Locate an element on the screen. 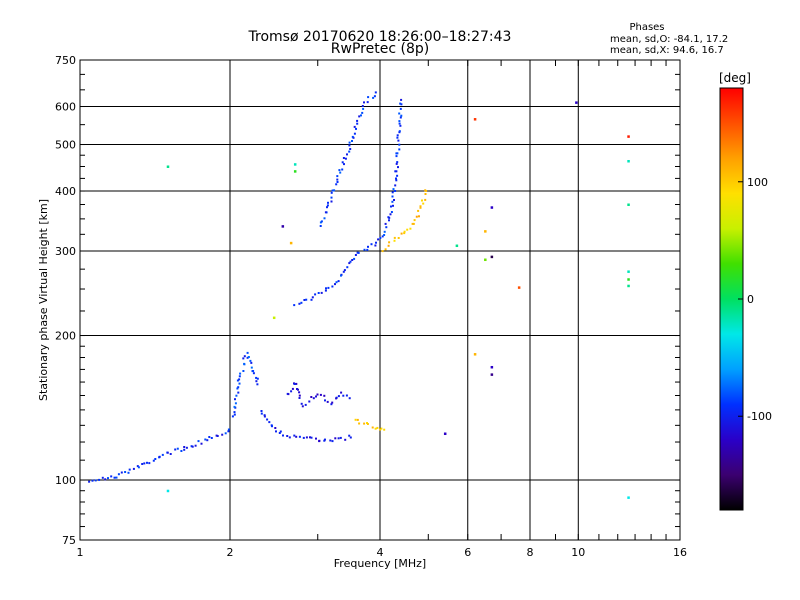 This screenshot has width=800, height=600. x-axis-label: Frequency [MHz] is located at coordinates (380, 563).